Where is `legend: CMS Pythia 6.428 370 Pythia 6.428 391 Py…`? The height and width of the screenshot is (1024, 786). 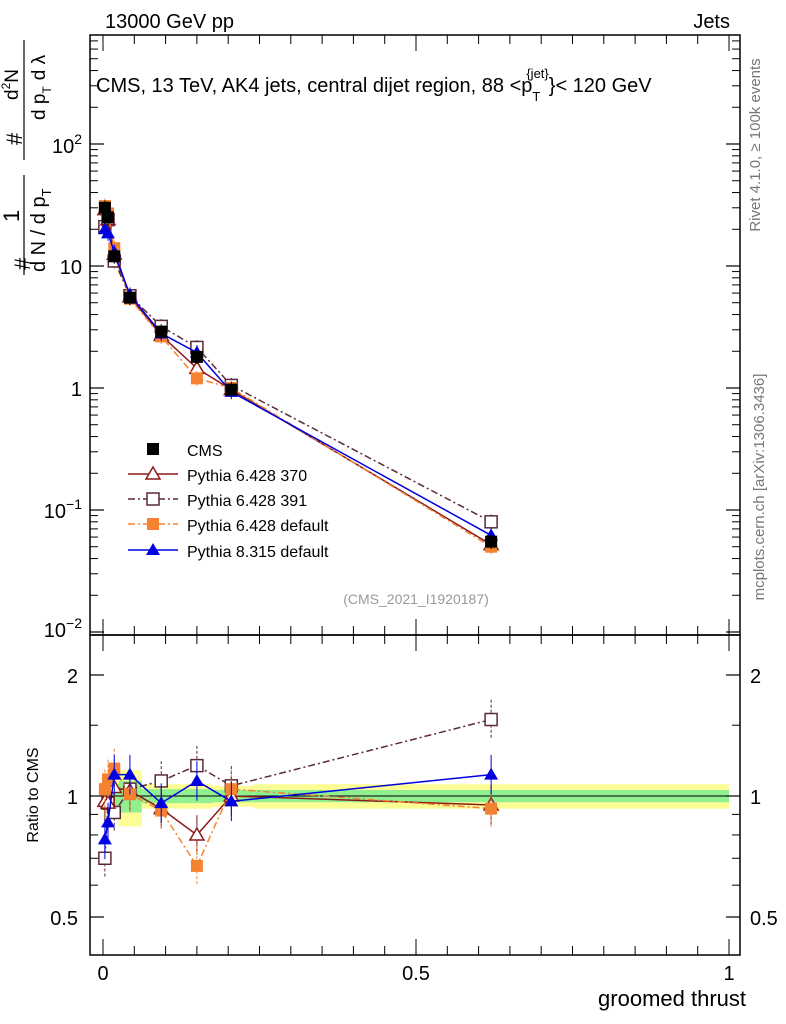 legend: CMS Pythia 6.428 370 Pythia 6.428 391 Py… is located at coordinates (228, 502).